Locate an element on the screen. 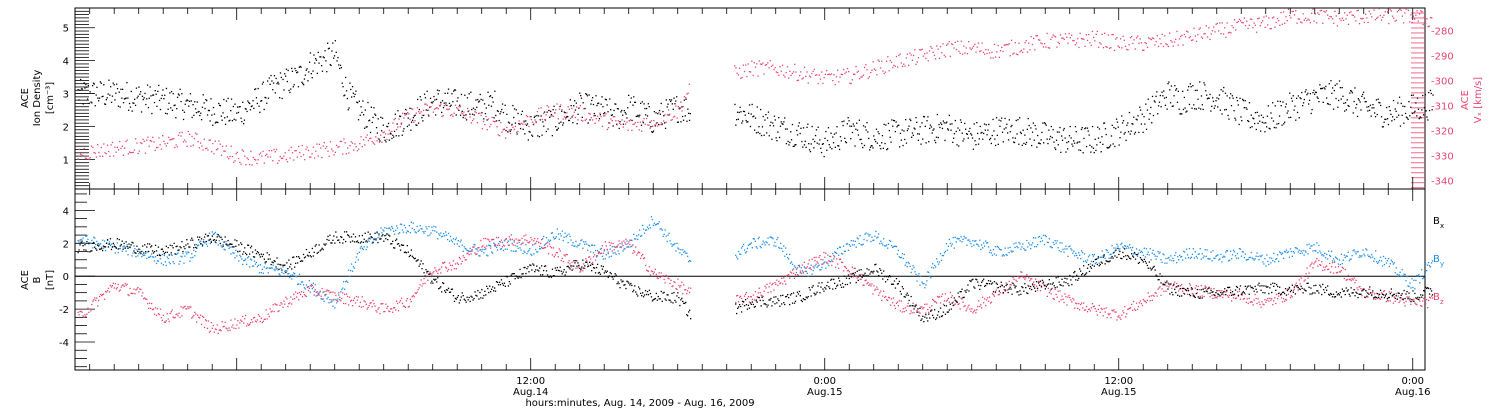  top-right-tick-label: -280 is located at coordinates (1442, 31).